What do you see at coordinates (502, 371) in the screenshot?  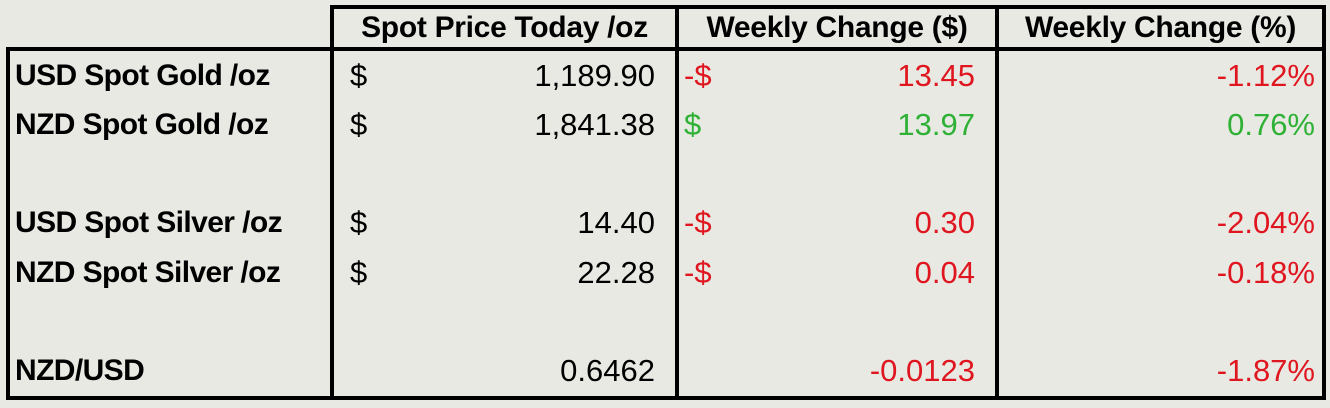 I see `spot-price-cell: 0.6462` at bounding box center [502, 371].